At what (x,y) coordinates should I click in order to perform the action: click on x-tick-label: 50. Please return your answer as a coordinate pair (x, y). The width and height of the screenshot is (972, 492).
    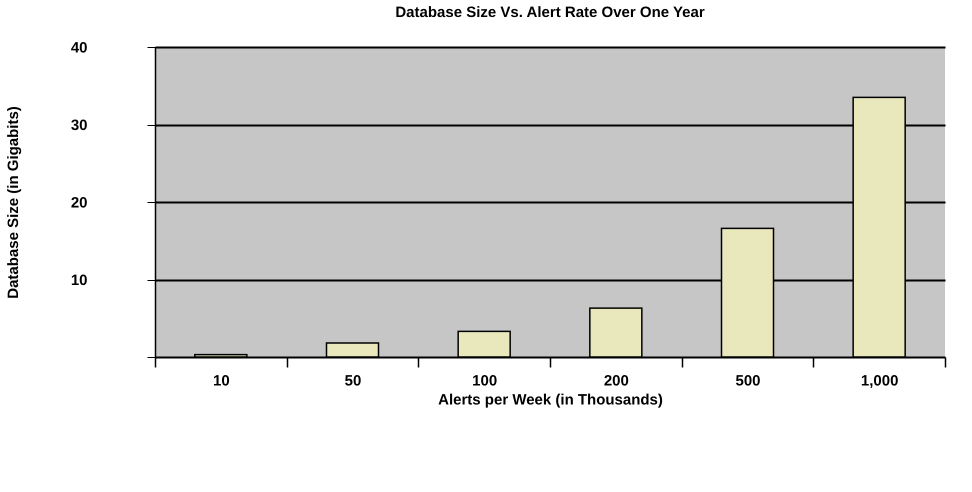
    Looking at the image, I should click on (353, 381).